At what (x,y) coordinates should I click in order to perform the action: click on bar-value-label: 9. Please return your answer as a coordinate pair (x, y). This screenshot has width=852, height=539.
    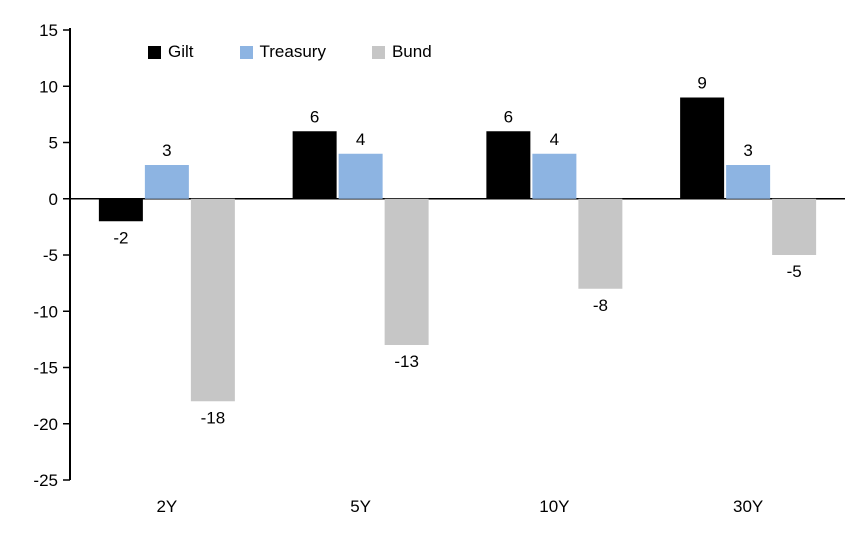
    Looking at the image, I should click on (701, 83).